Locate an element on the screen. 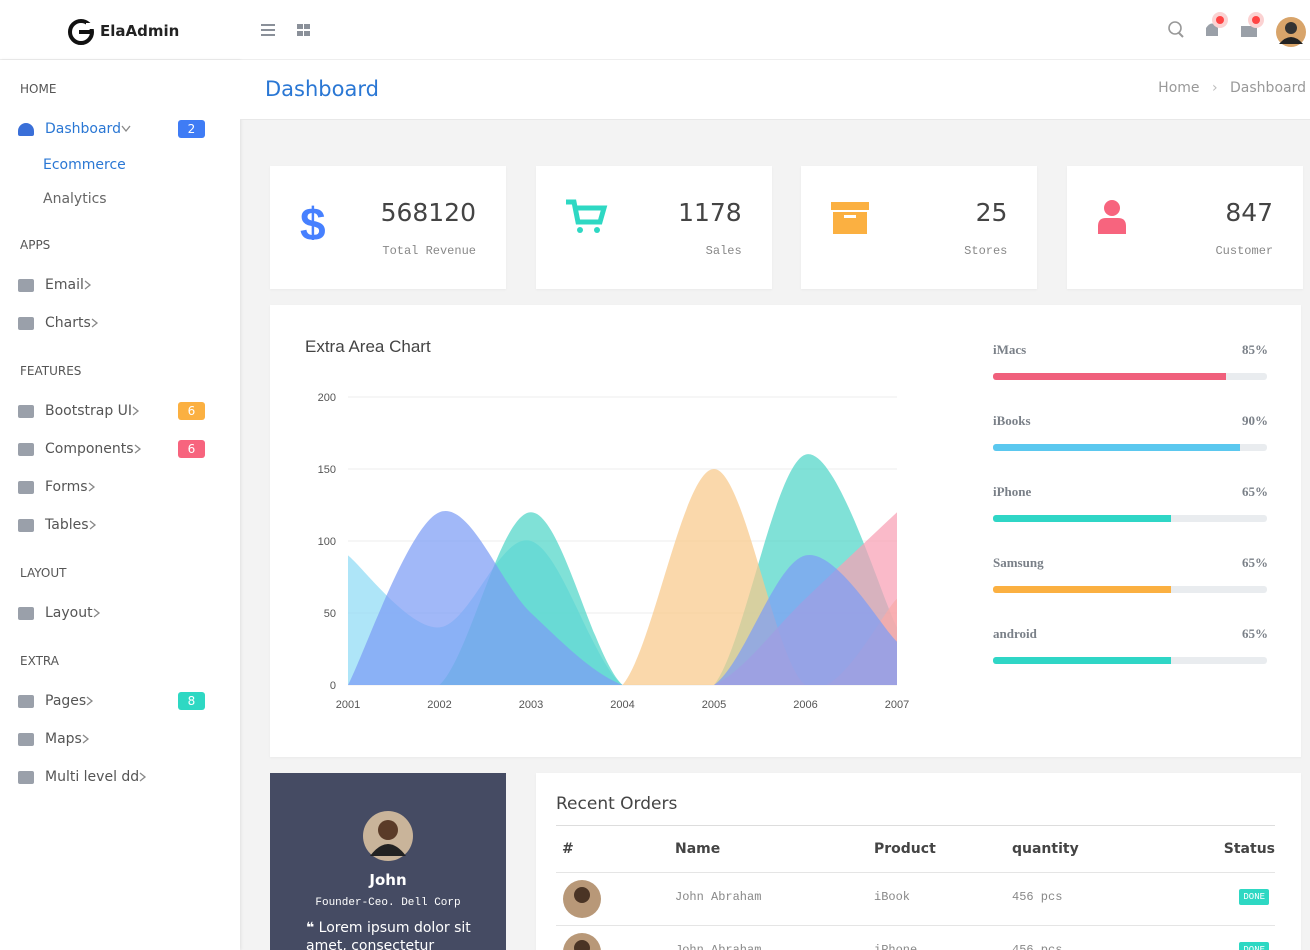 The image size is (1310, 950). cell-product: iPhone is located at coordinates (896, 946).